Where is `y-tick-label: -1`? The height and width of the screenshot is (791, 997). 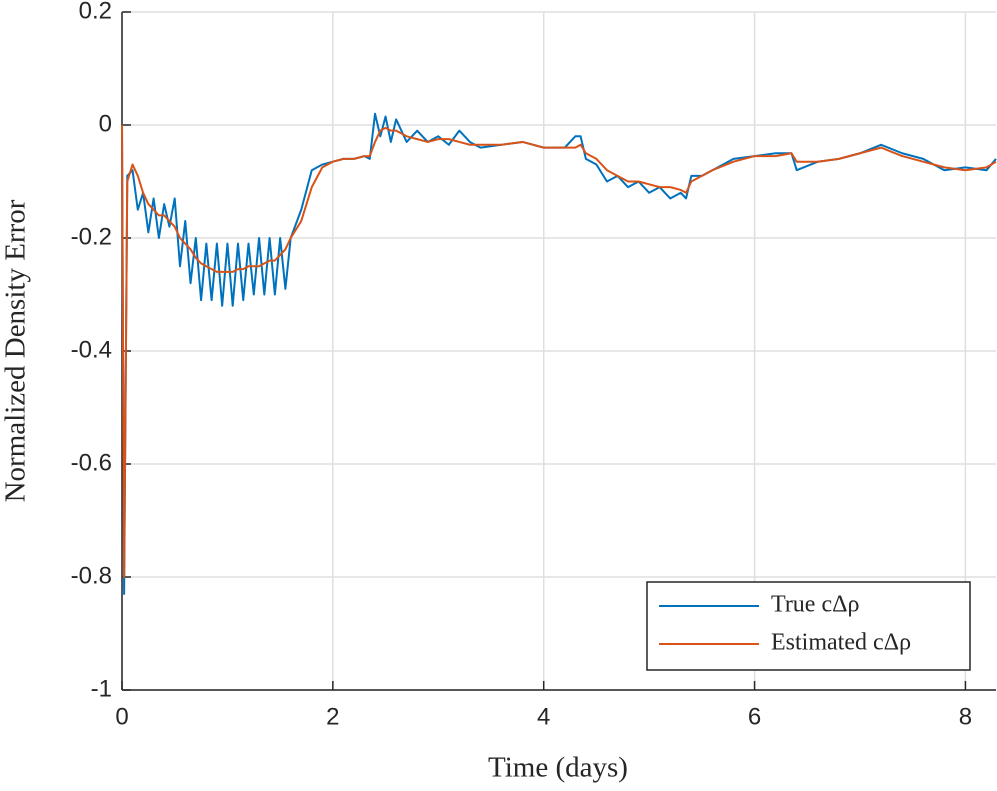
y-tick-label: -1 is located at coordinates (101, 688).